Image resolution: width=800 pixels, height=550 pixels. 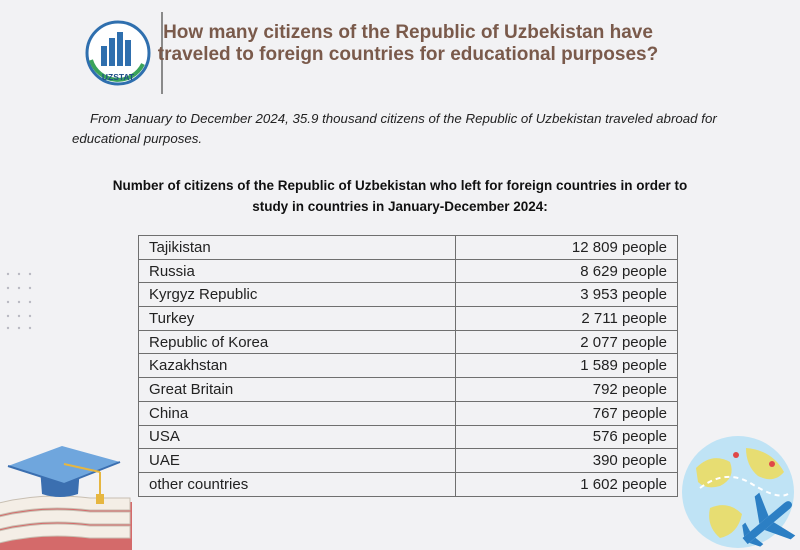 I want to click on country-cell: China, so click(x=297, y=413).